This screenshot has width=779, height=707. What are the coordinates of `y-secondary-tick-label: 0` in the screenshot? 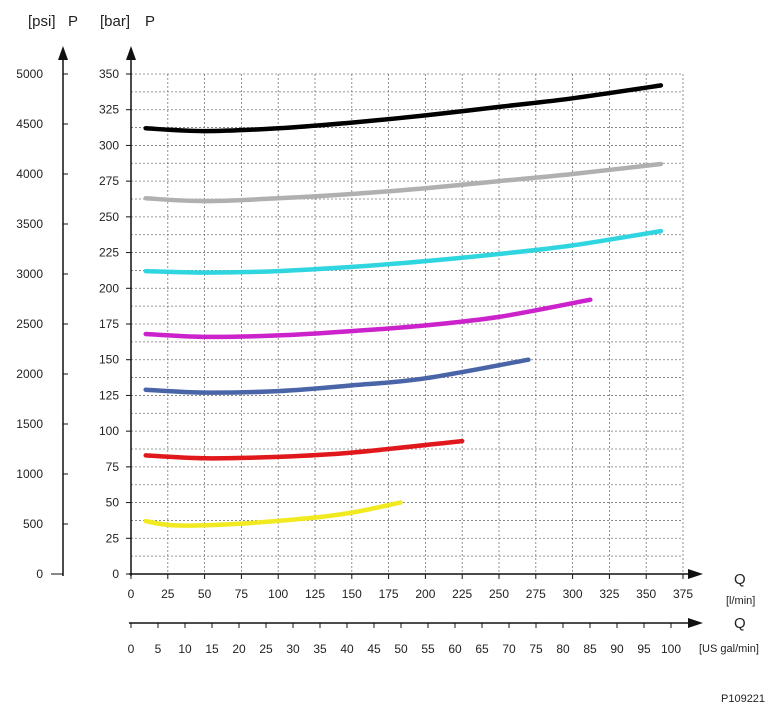 It's located at (39, 574).